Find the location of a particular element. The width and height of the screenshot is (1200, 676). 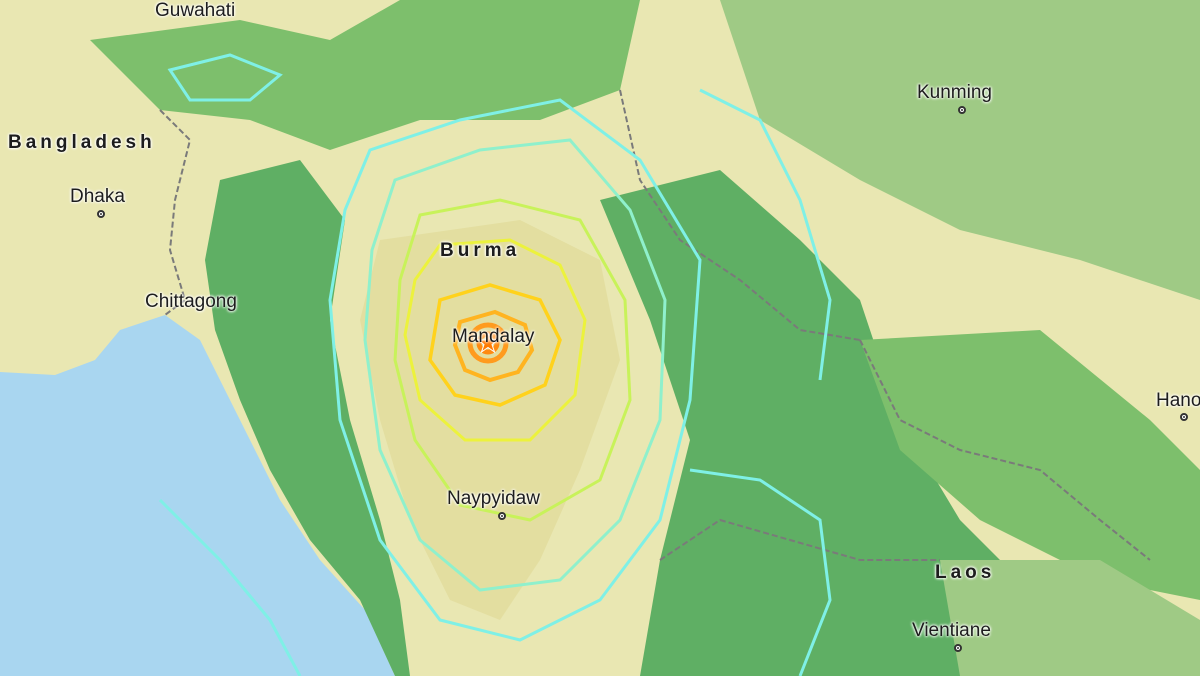

city-marker-hanoi is located at coordinates (1184, 417).